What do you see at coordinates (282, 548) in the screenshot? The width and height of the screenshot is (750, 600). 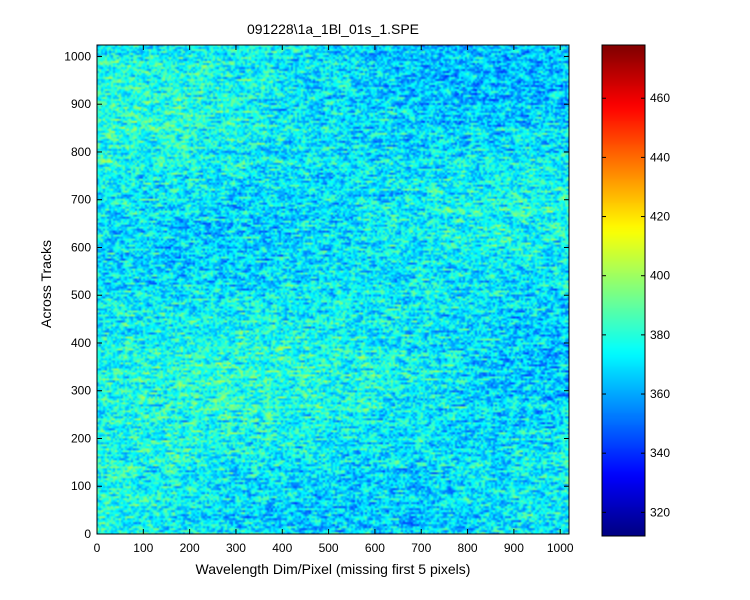 I see `x-tick-label: 400` at bounding box center [282, 548].